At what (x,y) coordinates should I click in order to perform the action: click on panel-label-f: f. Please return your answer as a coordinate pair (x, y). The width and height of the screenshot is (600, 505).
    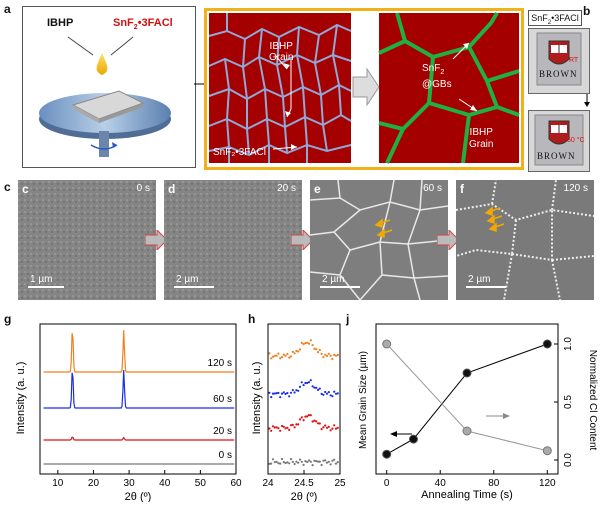
    Looking at the image, I should click on (462, 189).